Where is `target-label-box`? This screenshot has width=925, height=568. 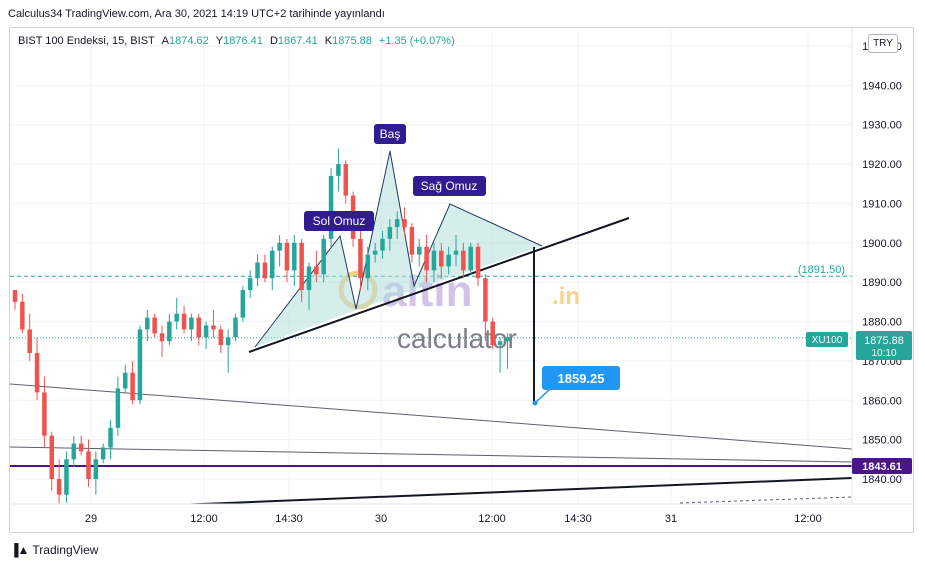 target-label-box is located at coordinates (581, 378).